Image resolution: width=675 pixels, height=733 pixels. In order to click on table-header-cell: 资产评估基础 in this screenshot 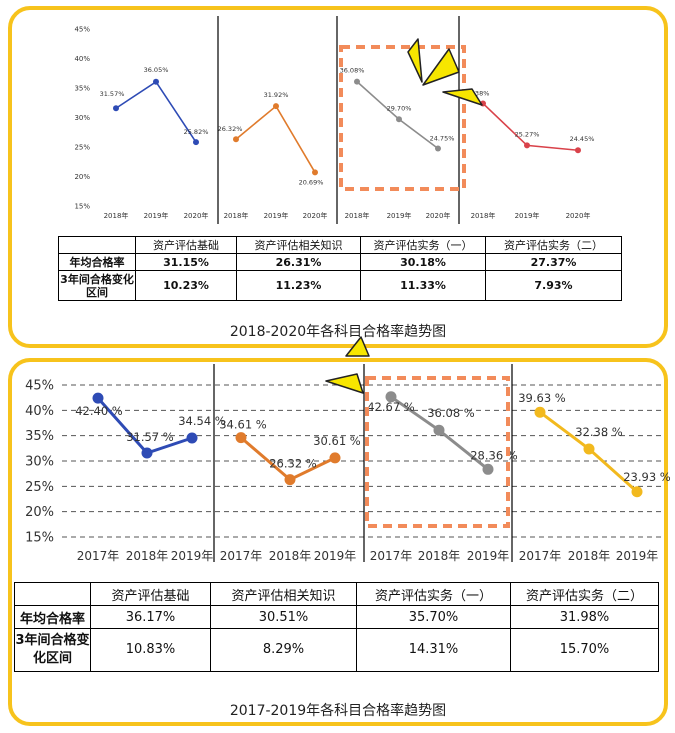, I will do `click(150, 594)`.